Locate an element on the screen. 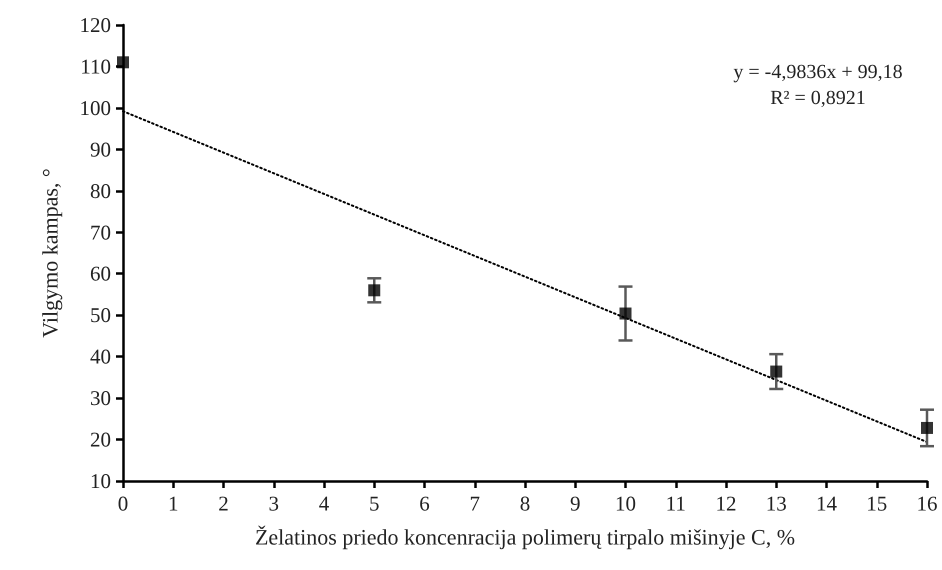  x-tick-label: 4 is located at coordinates (324, 504).